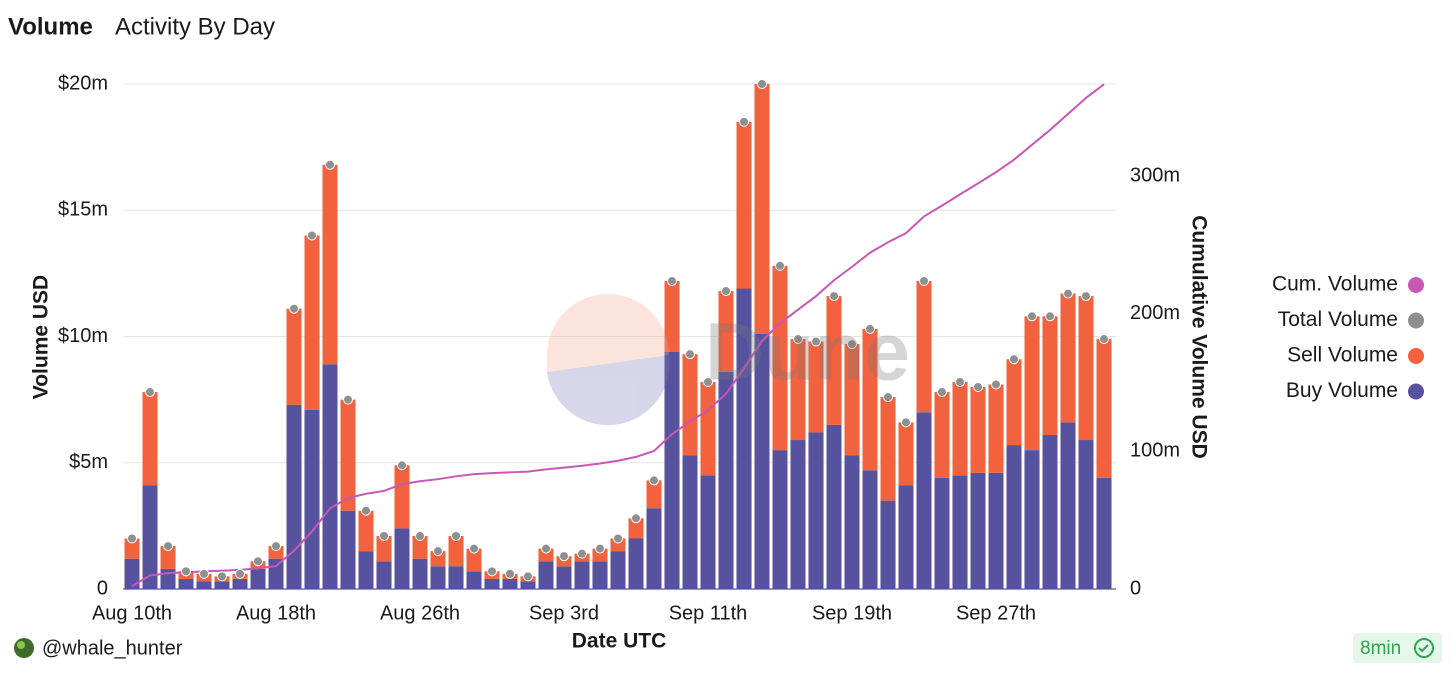 This screenshot has width=1456, height=677. Describe the element at coordinates (619, 641) in the screenshot. I see `x-axis-title: Date UTC` at that location.